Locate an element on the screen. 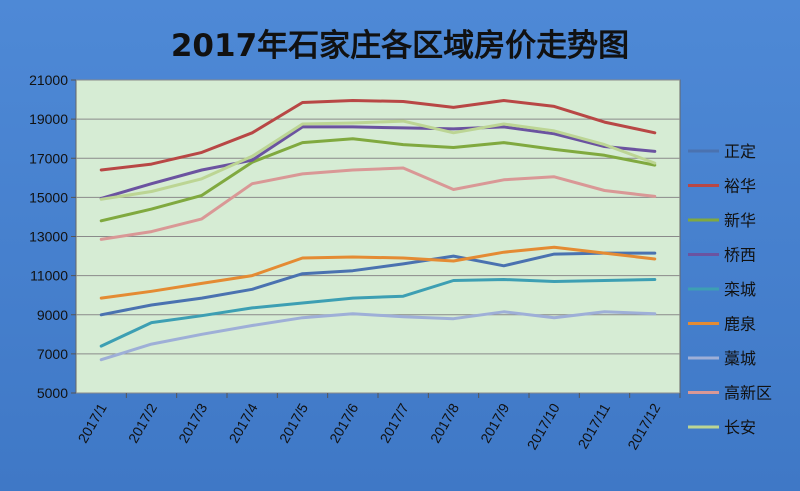 This screenshot has height=491, width=800. y-tick-label: 5000 is located at coordinates (52, 393).